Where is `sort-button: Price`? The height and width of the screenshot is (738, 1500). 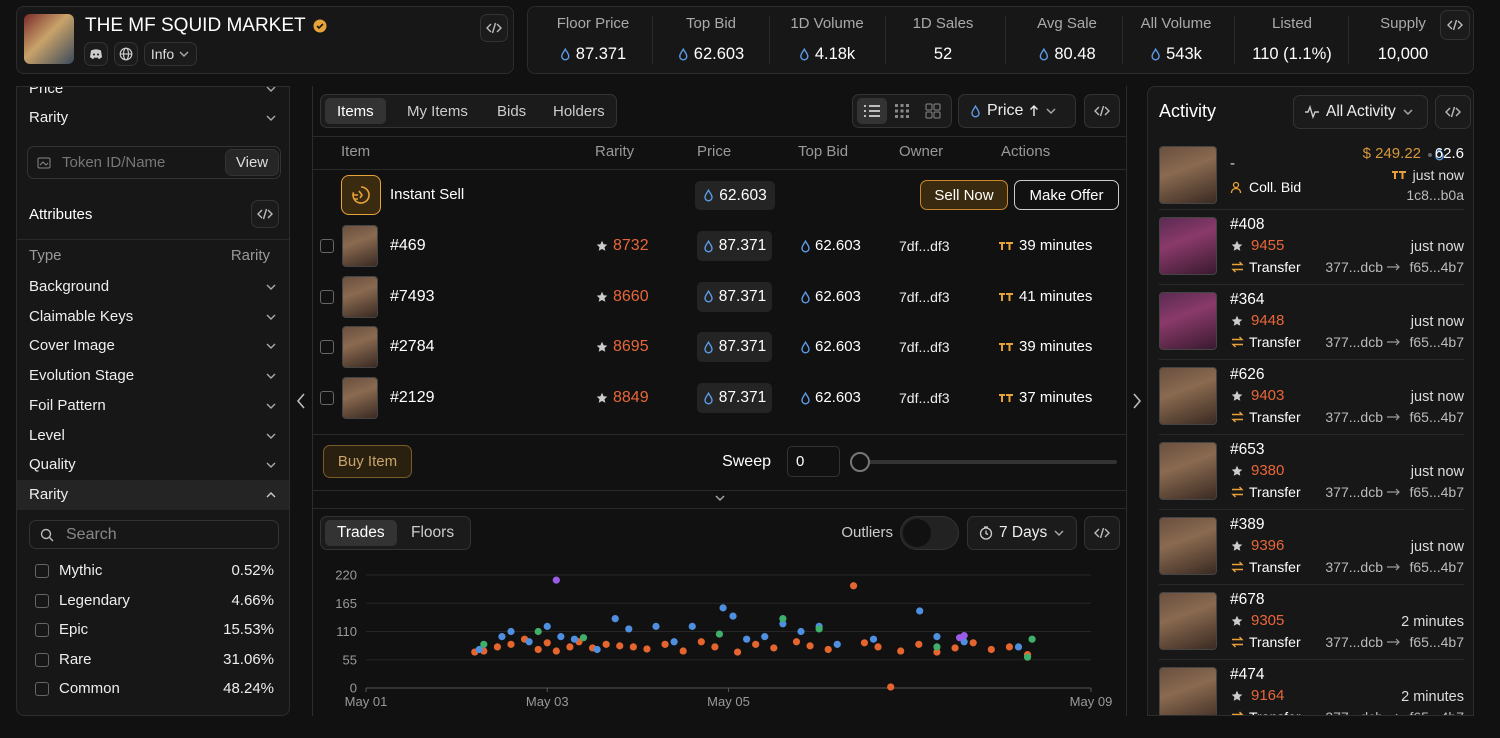
sort-button: Price is located at coordinates (1017, 111).